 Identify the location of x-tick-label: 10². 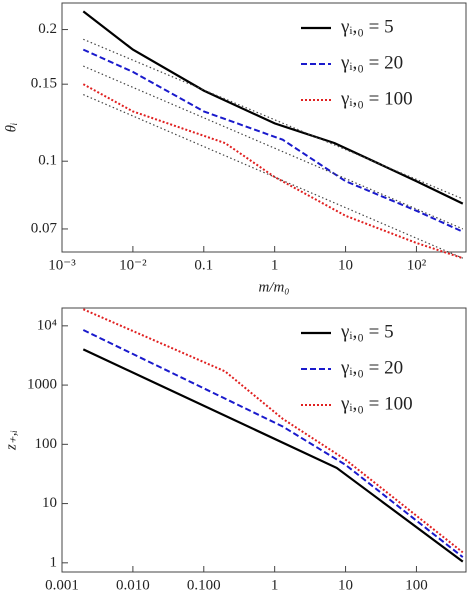
(417, 265).